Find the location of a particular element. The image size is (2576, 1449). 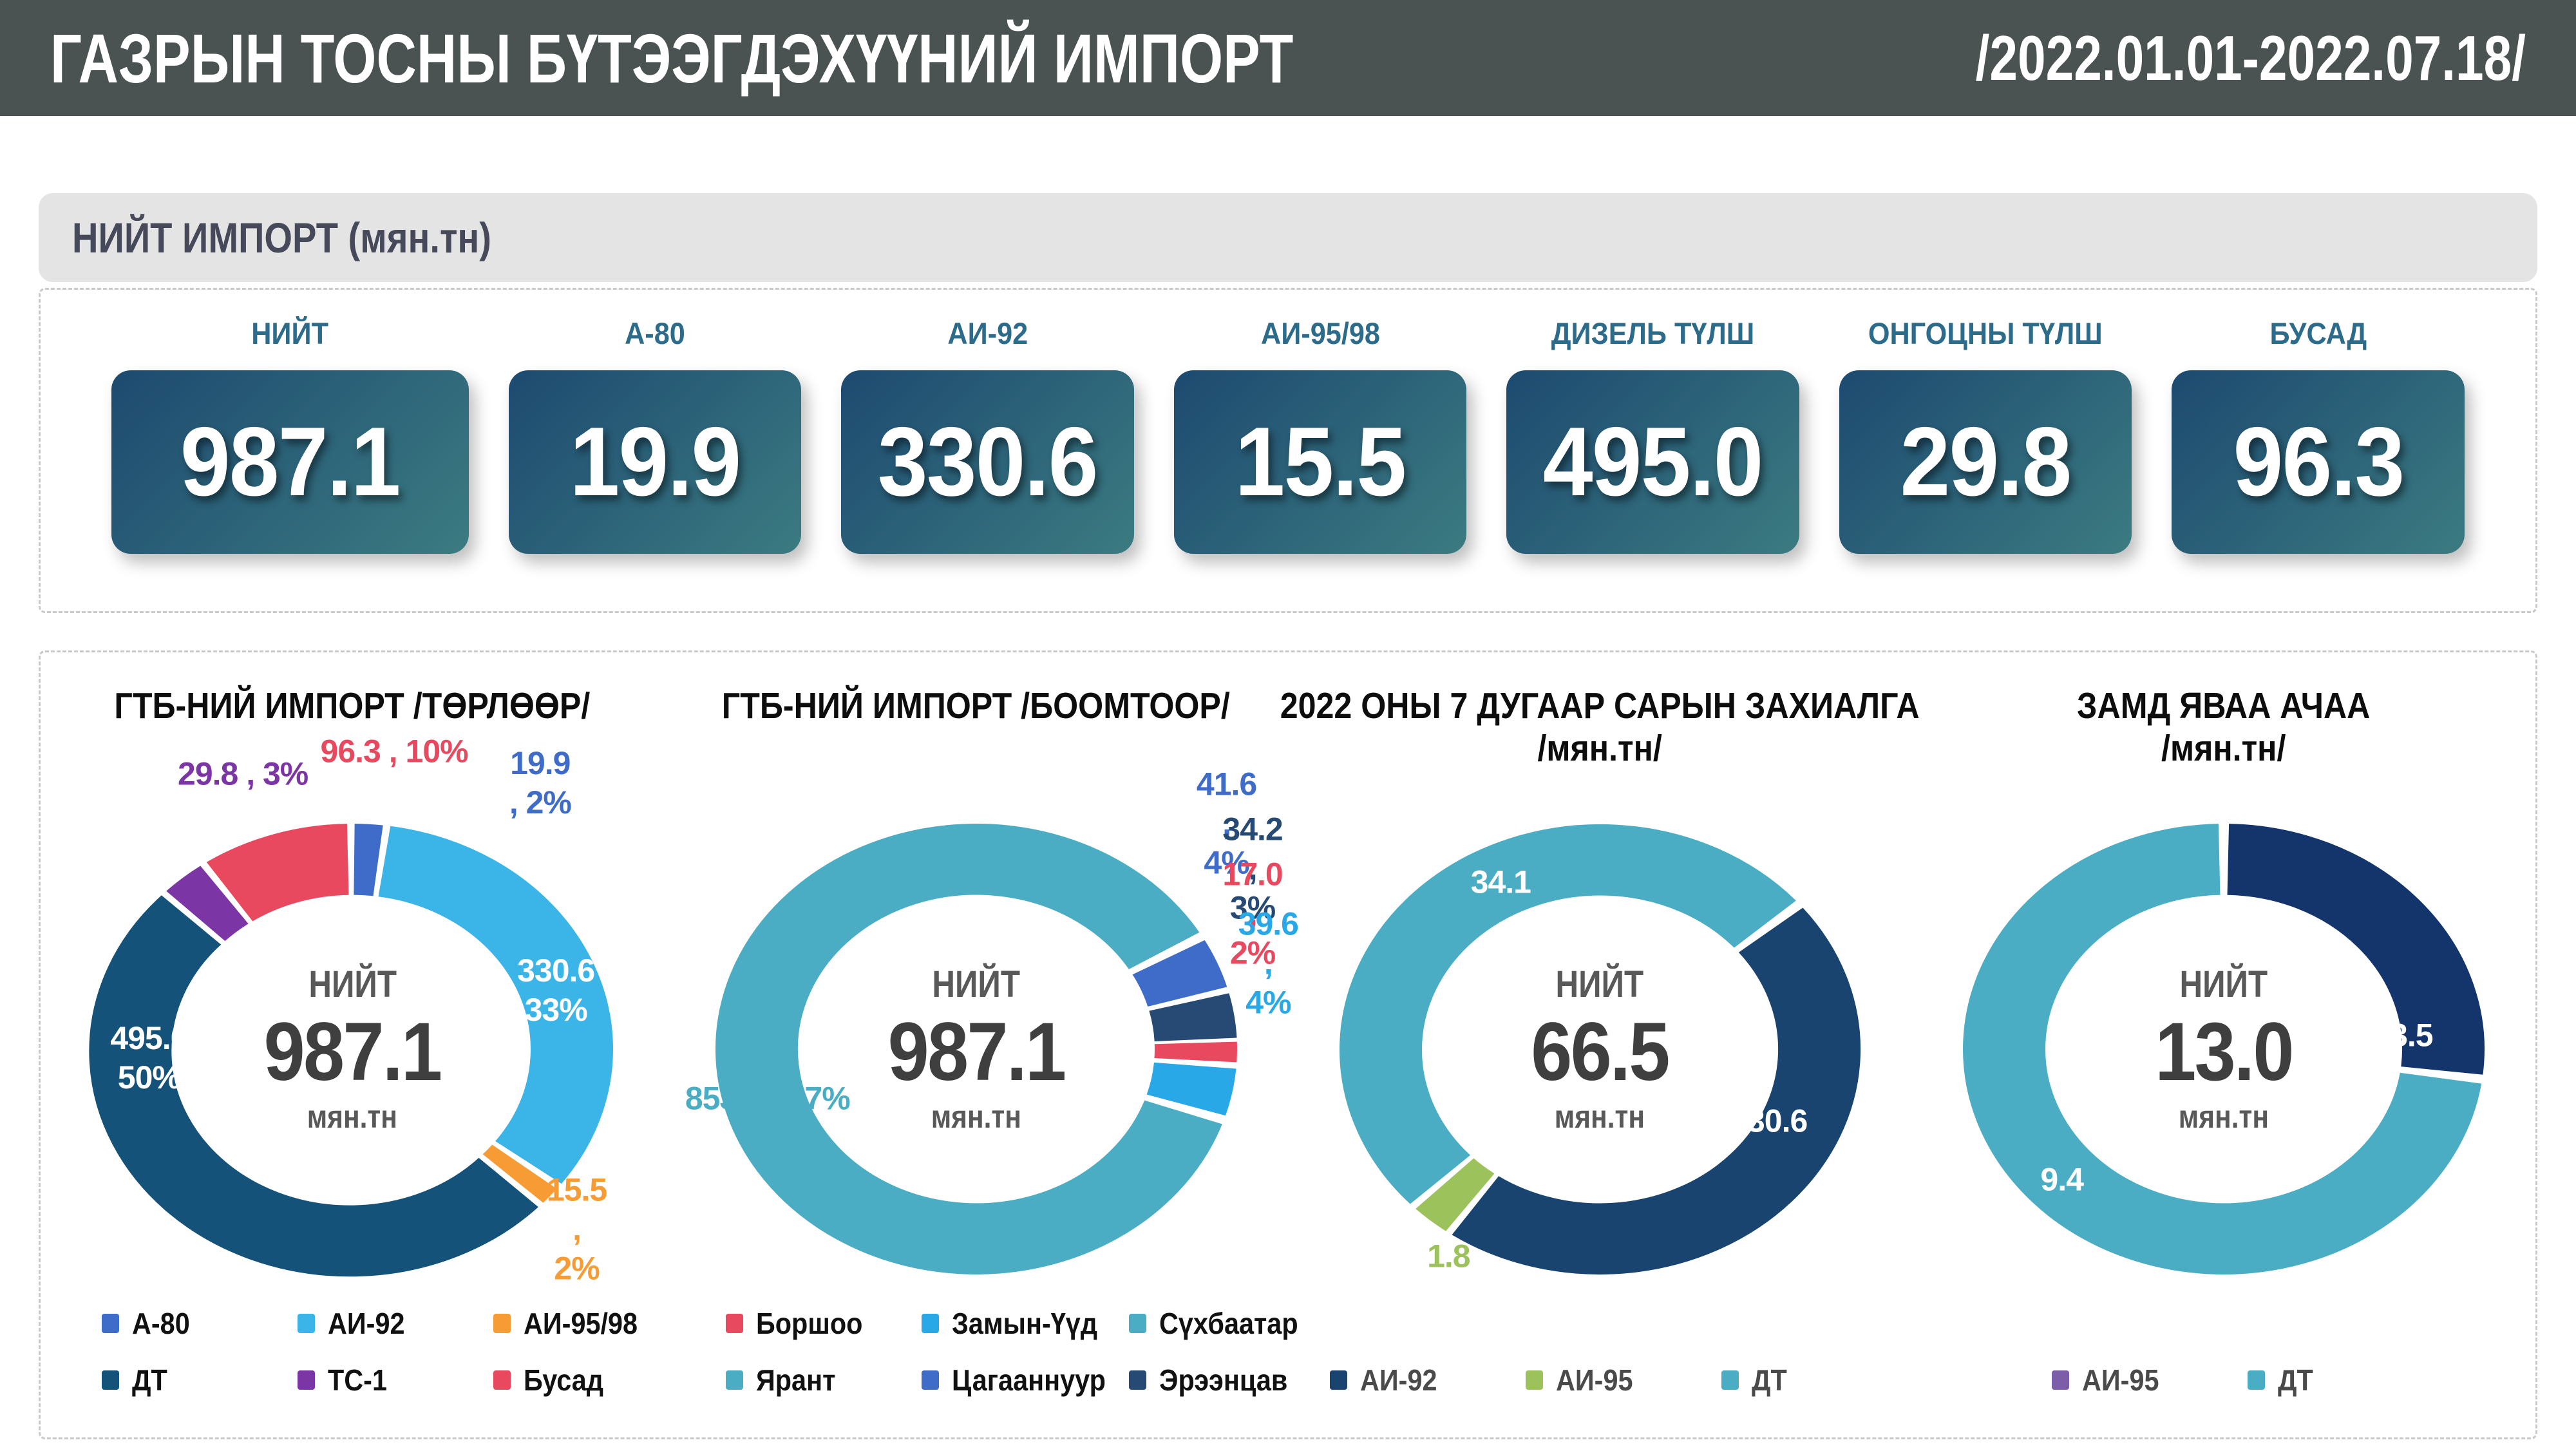

stat-card-value-box: 330.6 is located at coordinates (987, 462).